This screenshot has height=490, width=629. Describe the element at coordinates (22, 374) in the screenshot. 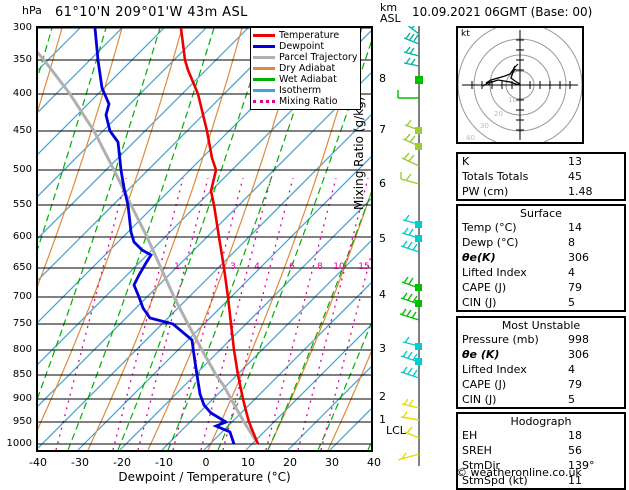

I see `pressure-tick-label: 850` at that location.